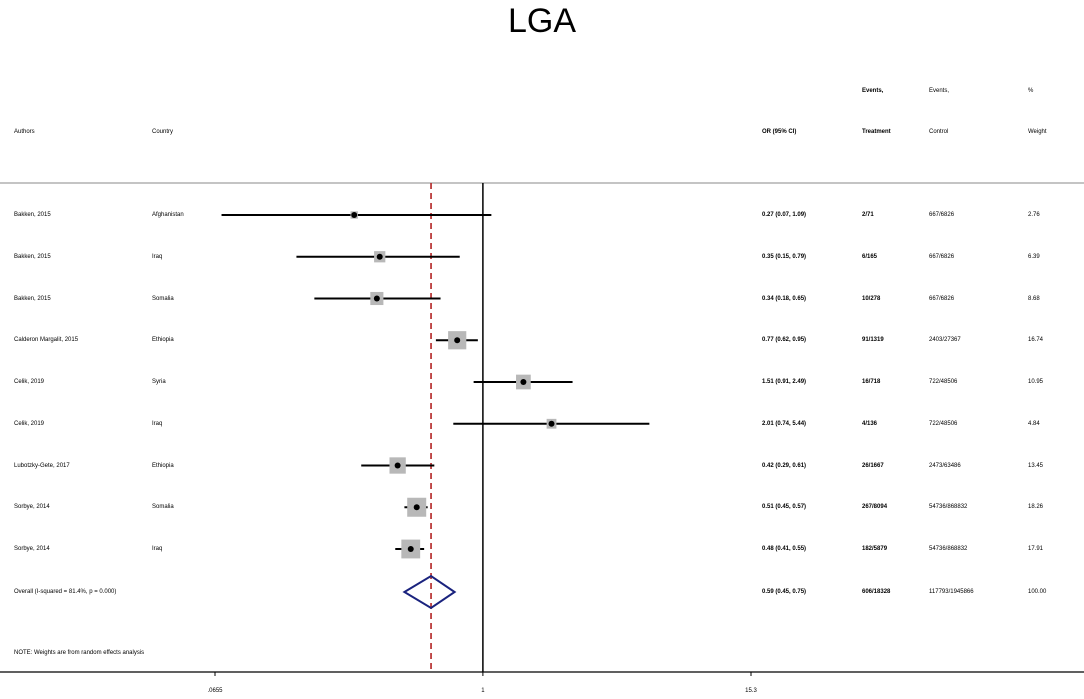 The height and width of the screenshot is (699, 1084). Describe the element at coordinates (1036, 549) in the screenshot. I see `study-weight: 17.91` at that location.